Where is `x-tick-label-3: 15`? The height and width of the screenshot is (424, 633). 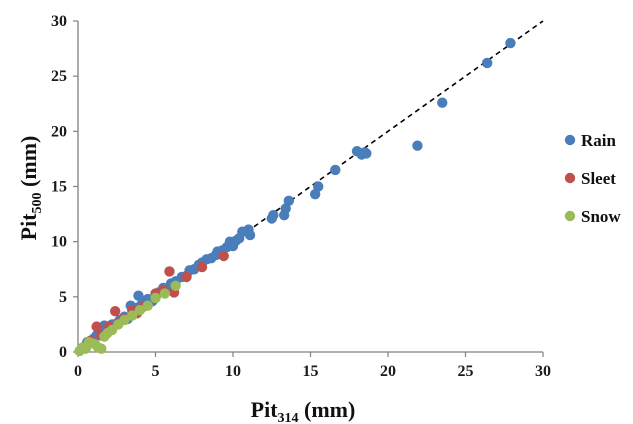 x-tick-label-3: 15 is located at coordinates (311, 371).